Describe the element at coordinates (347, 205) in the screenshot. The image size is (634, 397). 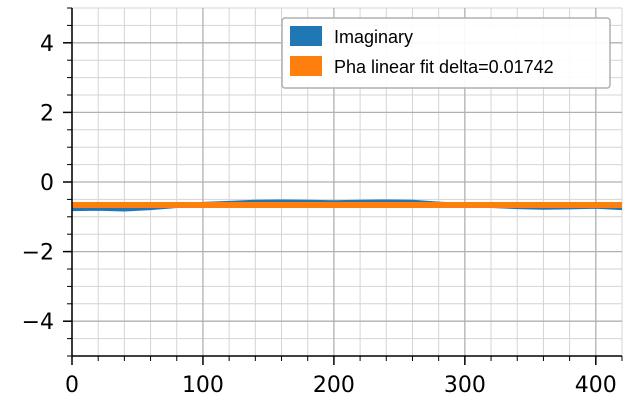
I see `series-layer` at that location.